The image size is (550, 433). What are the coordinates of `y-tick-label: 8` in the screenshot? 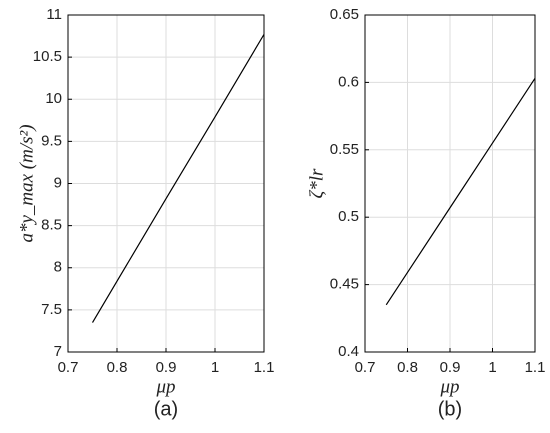 It's located at (58, 267).